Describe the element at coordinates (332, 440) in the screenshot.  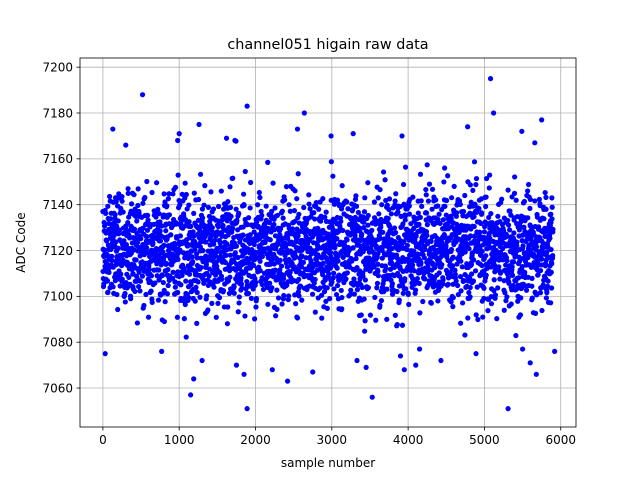
I see `x-tick-label: 3000` at that location.